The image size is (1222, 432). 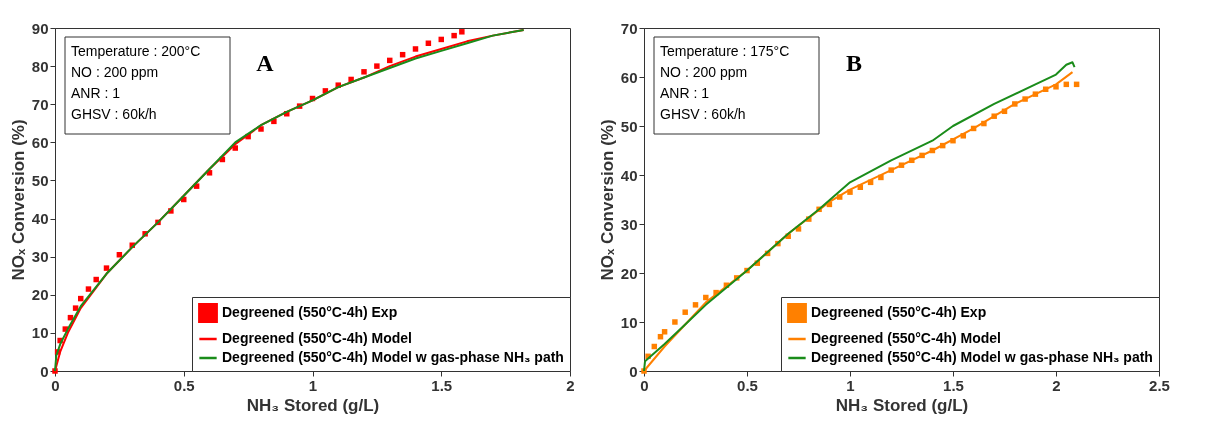 I want to click on annotation: B, so click(x=854, y=63).